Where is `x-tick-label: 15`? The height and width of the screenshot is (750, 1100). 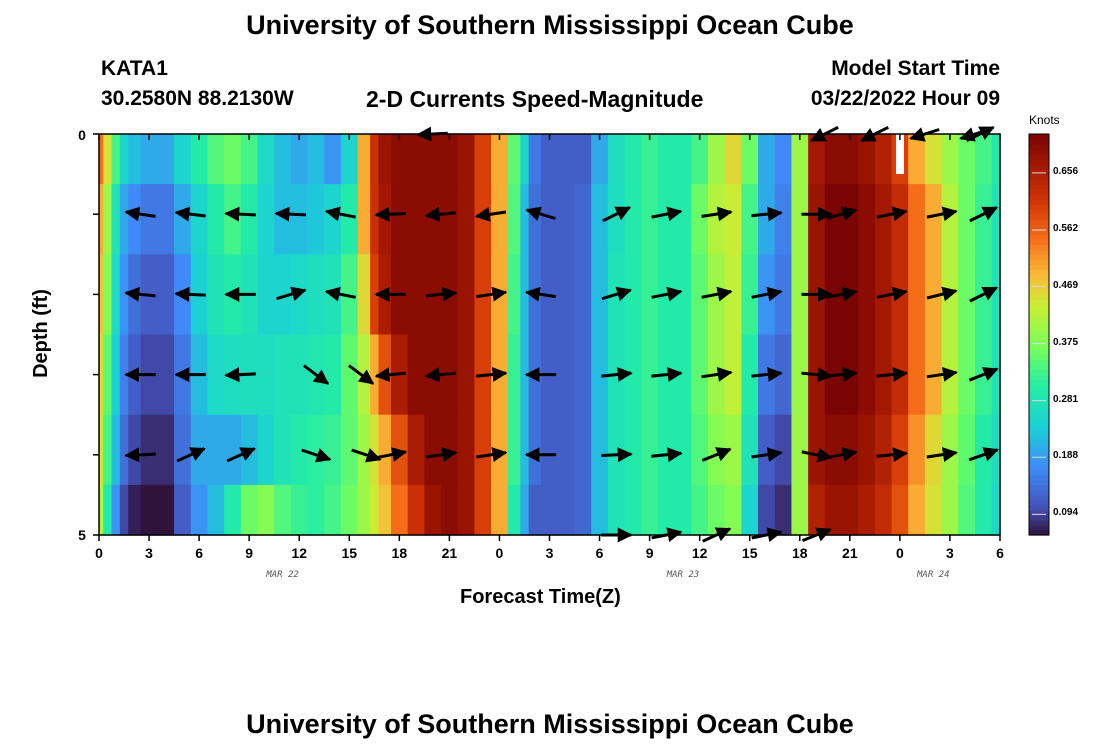
x-tick-label: 15 is located at coordinates (749, 553).